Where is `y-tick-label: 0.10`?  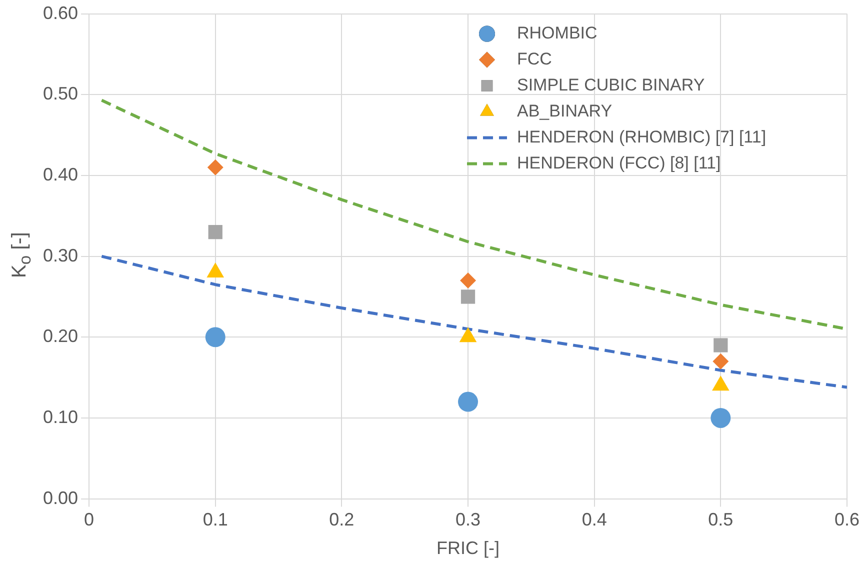
y-tick-label: 0.10 is located at coordinates (60, 416).